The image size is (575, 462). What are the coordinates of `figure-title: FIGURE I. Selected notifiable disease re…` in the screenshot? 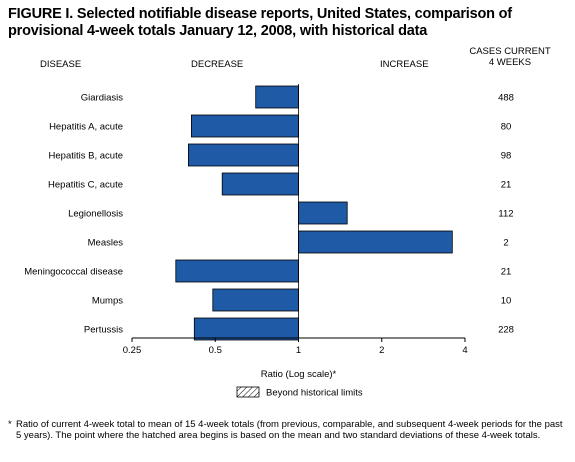 It's located at (260, 22).